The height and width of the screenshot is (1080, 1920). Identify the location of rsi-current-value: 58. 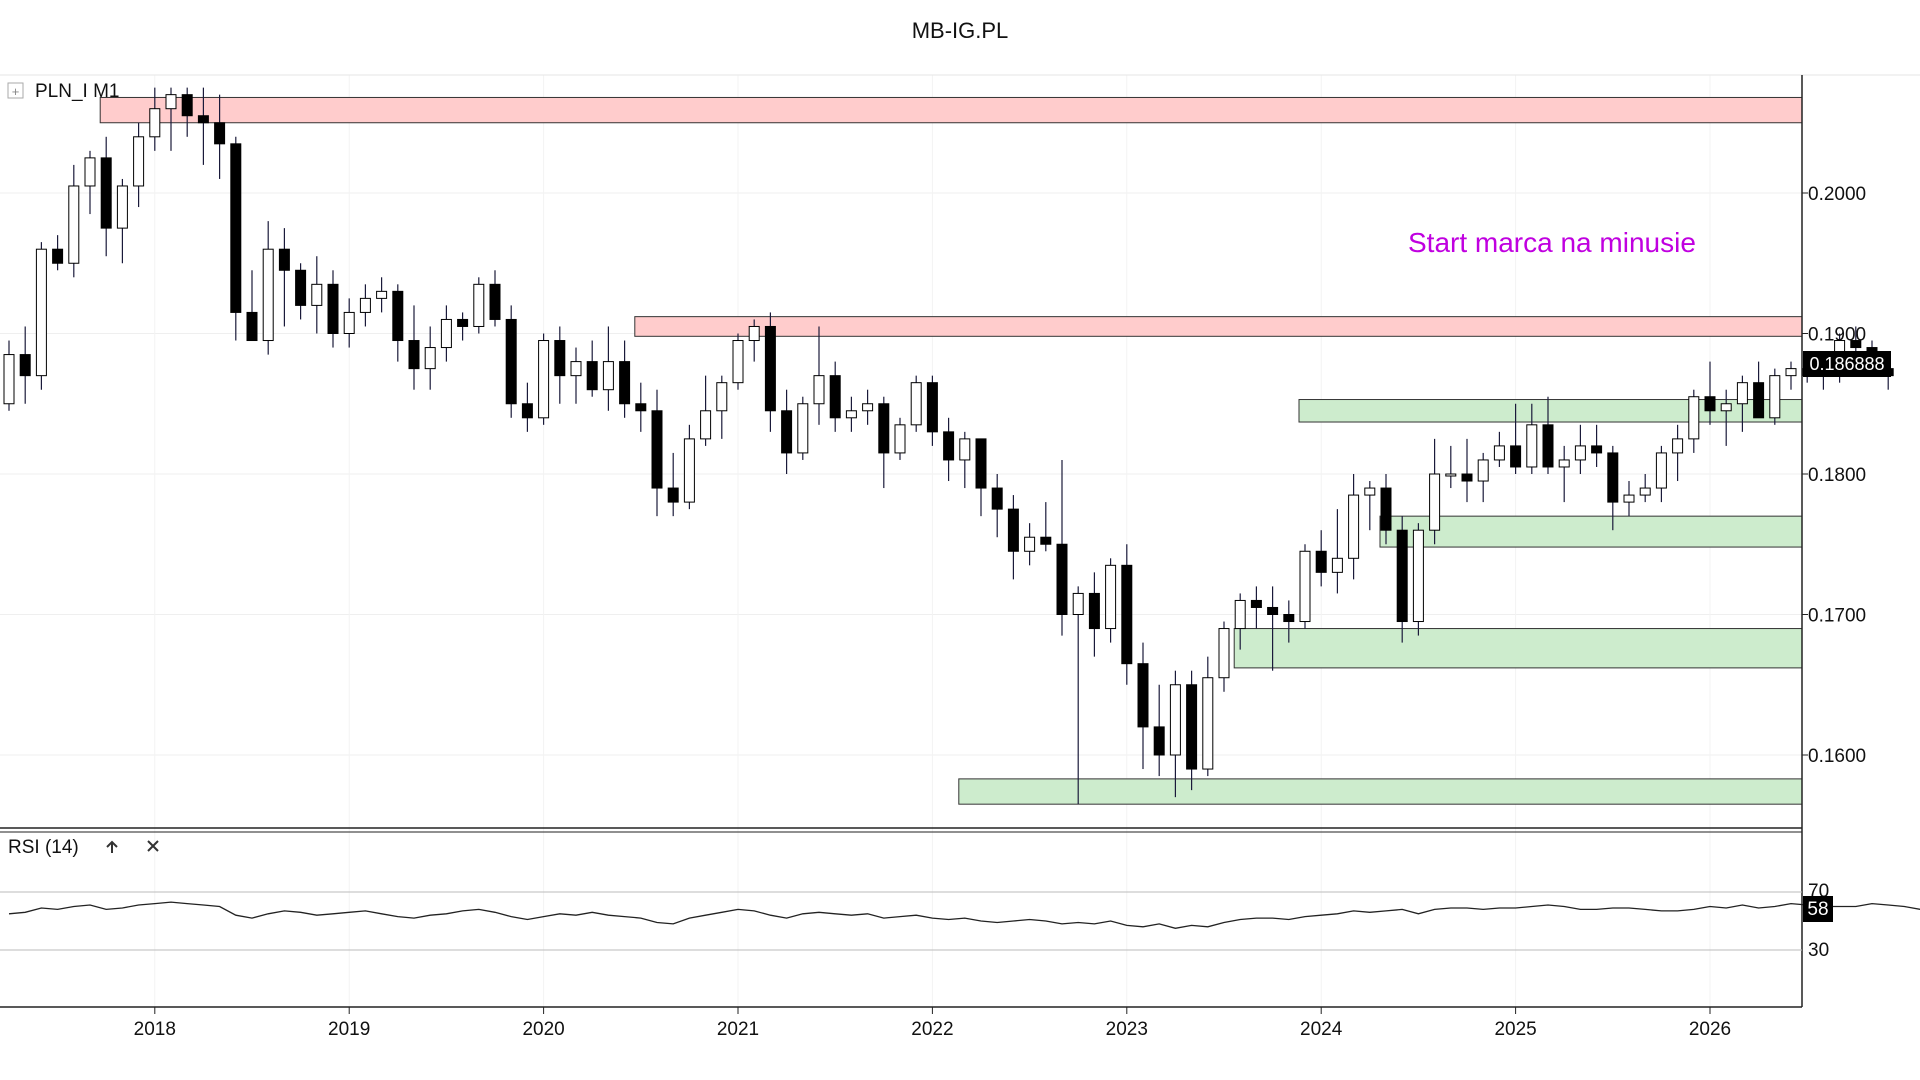
(1817, 909).